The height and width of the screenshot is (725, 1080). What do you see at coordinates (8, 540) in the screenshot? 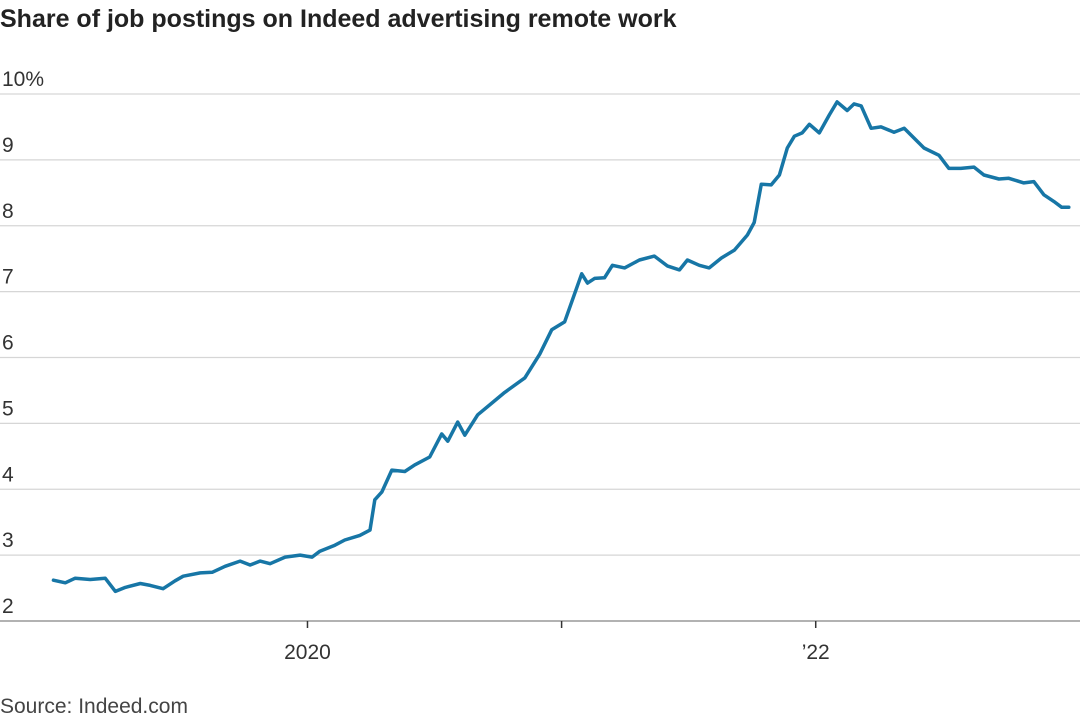
I see `y-tick-label: 3` at bounding box center [8, 540].